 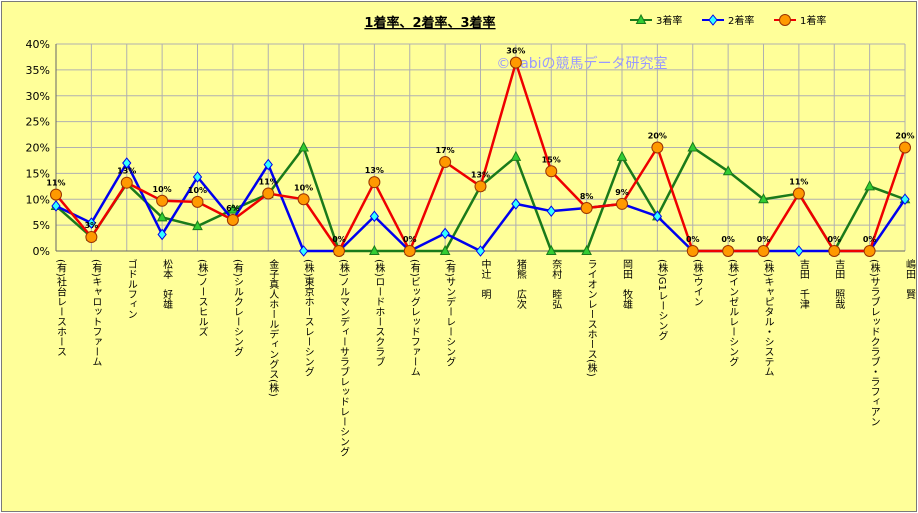 What do you see at coordinates (874, 343) in the screenshot?
I see `x-tick-label: (株)サラブレッドクラブ・ラフィアン` at bounding box center [874, 343].